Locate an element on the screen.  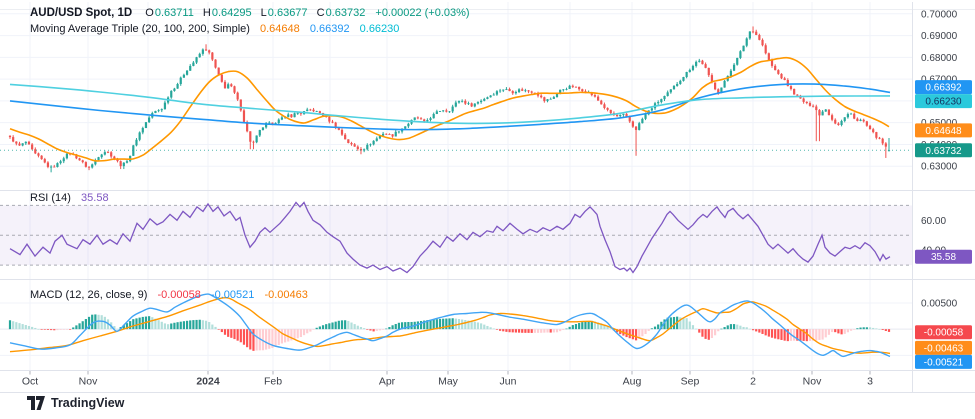
macd-signal-value: -0.00463 is located at coordinates (286, 295).